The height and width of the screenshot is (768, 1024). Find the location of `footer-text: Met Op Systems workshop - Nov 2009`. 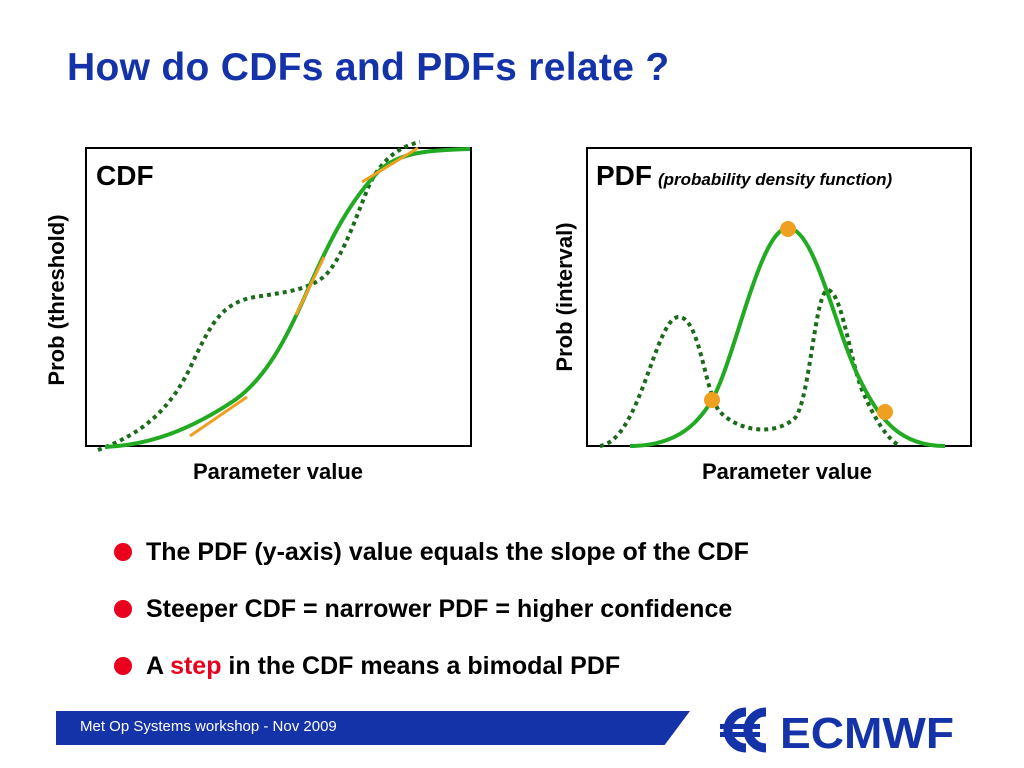

footer-text: Met Op Systems workshop - Nov 2009 is located at coordinates (208, 726).